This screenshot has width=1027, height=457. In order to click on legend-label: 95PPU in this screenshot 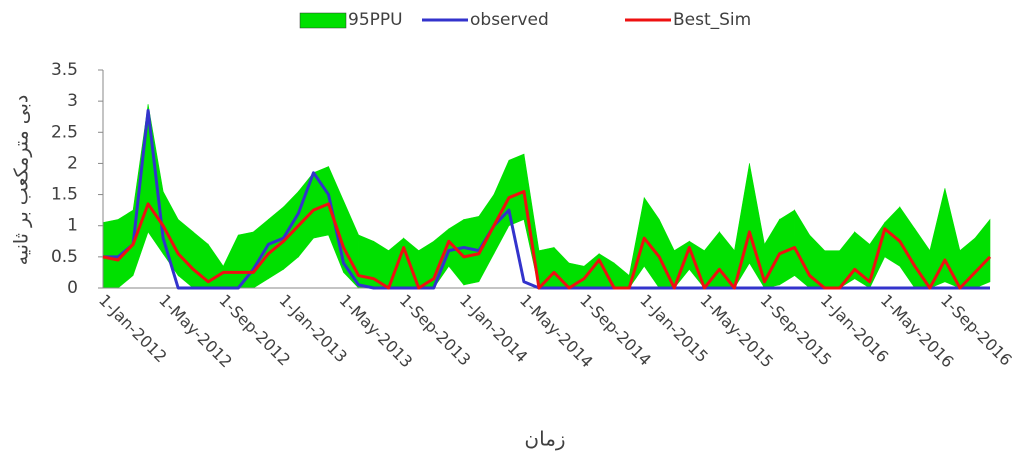, I will do `click(375, 20)`.